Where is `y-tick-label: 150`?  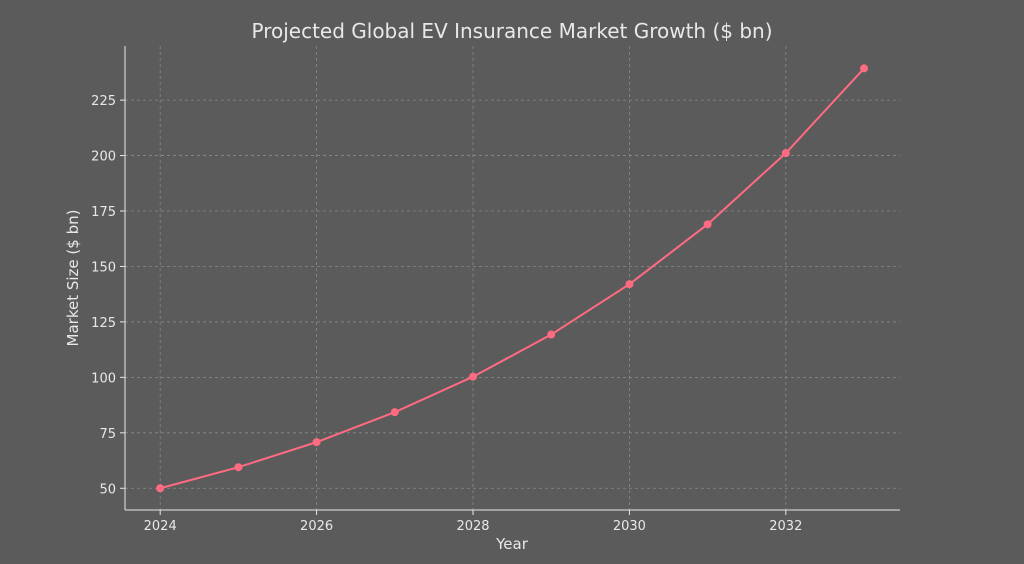 y-tick-label: 150 is located at coordinates (103, 267).